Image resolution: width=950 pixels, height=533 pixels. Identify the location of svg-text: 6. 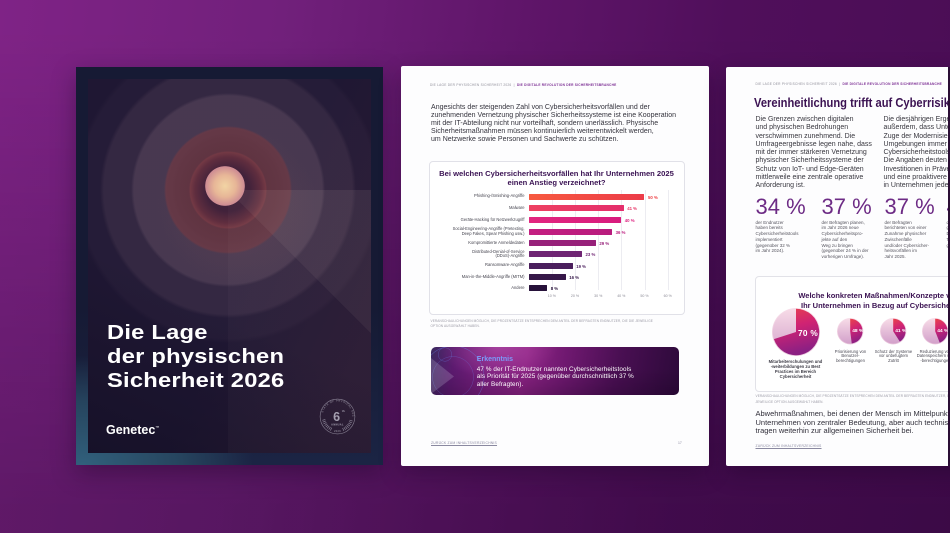
(336, 417).